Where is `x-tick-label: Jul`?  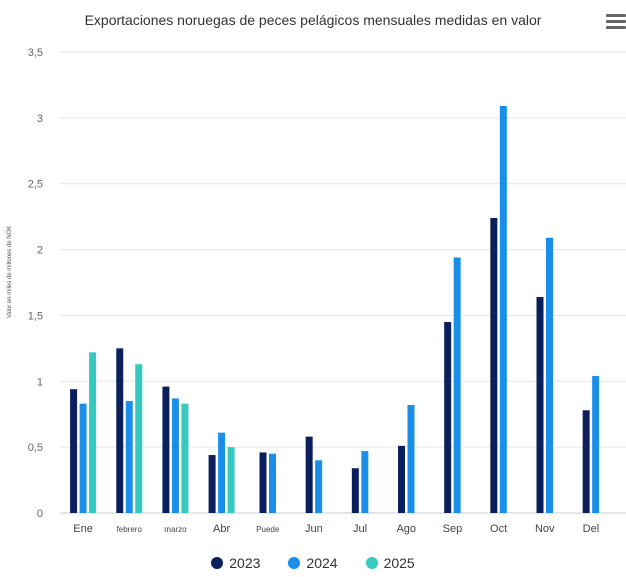 x-tick-label: Jul is located at coordinates (360, 529).